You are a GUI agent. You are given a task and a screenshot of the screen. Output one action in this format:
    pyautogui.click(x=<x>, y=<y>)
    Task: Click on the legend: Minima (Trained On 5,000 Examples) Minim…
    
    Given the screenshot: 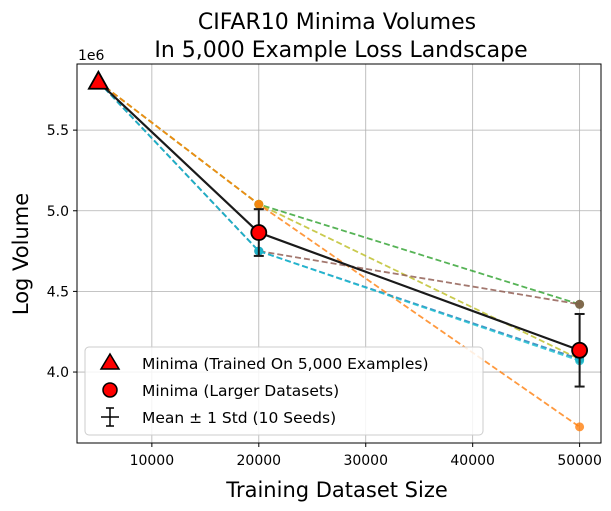 What is the action you would take?
    pyautogui.click(x=284, y=391)
    